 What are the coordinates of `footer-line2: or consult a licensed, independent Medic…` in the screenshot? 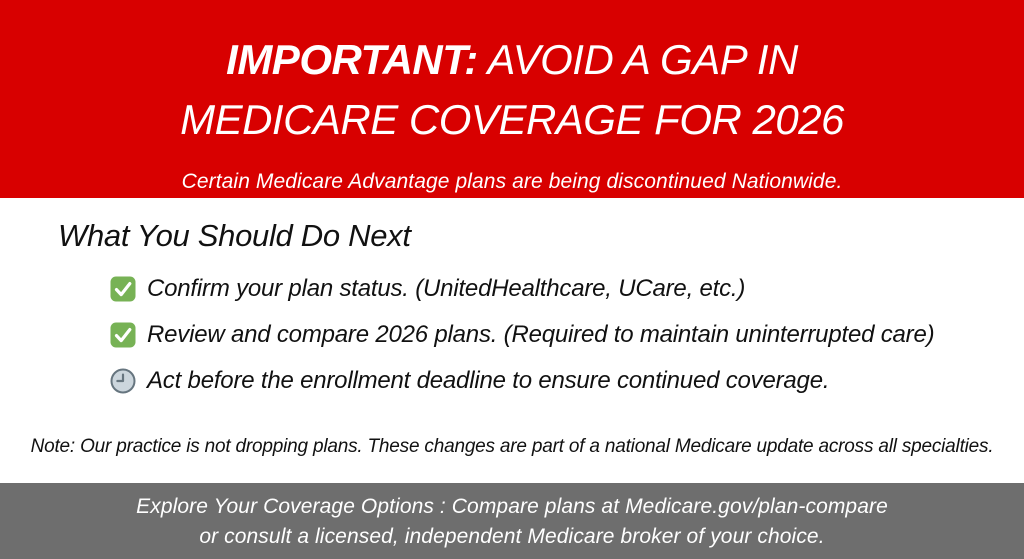 It's located at (512, 536).